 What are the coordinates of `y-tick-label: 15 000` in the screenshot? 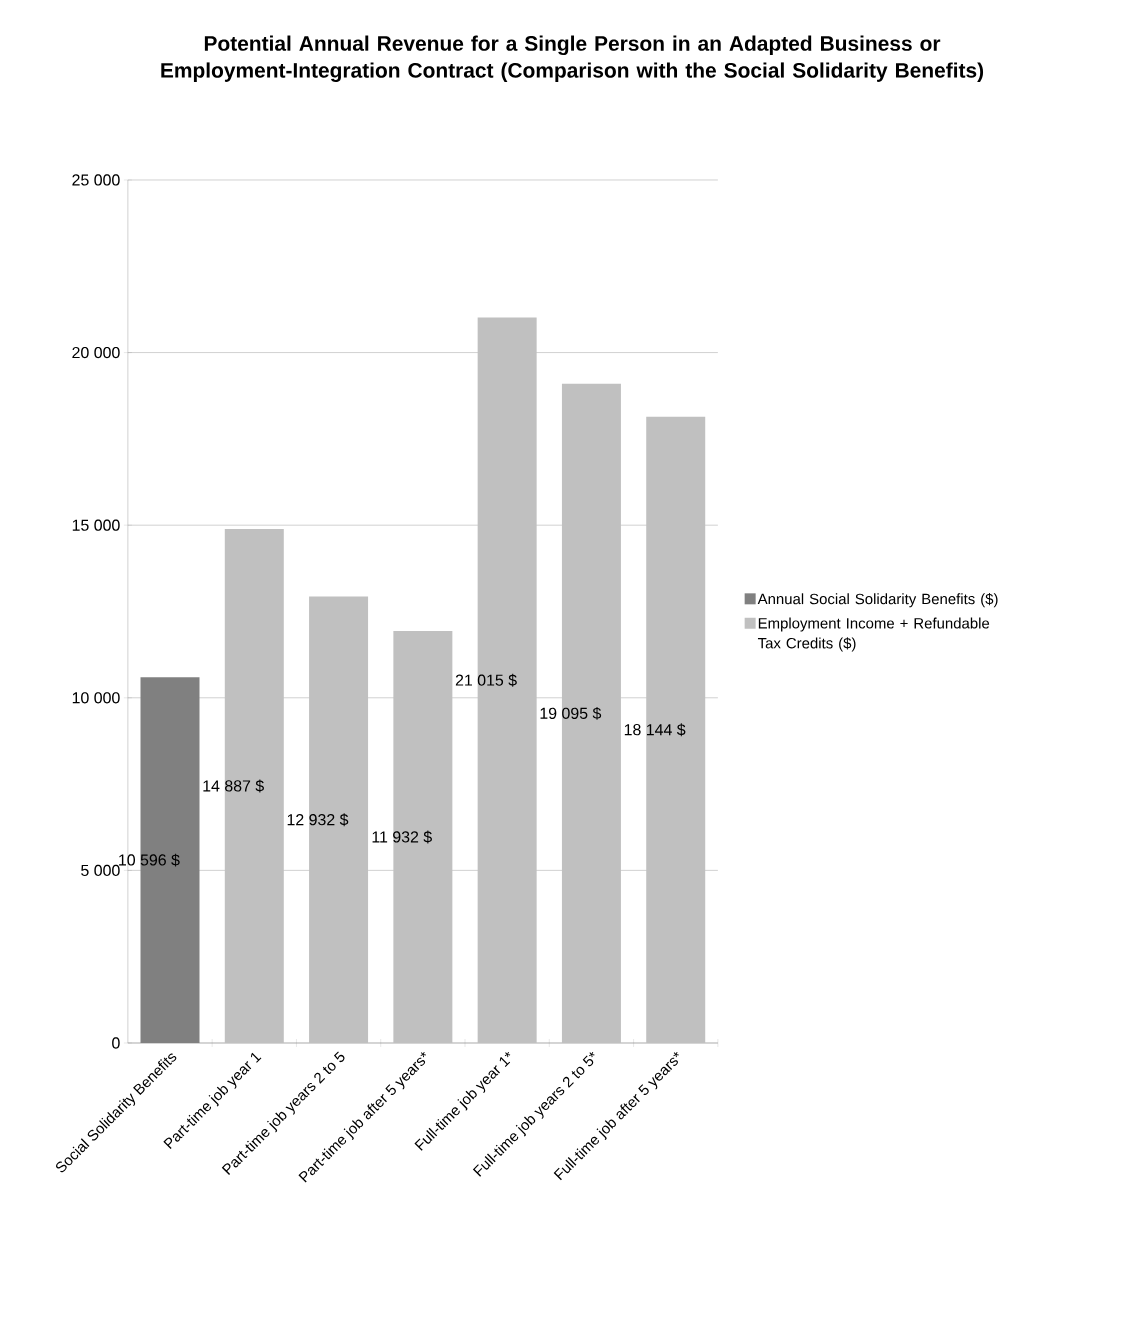 It's located at (96, 525).